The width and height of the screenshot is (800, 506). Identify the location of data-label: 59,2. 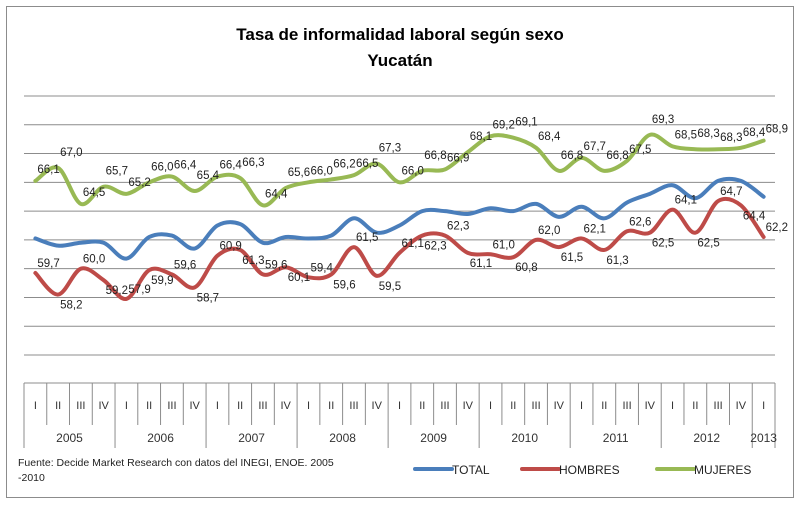
(117, 291).